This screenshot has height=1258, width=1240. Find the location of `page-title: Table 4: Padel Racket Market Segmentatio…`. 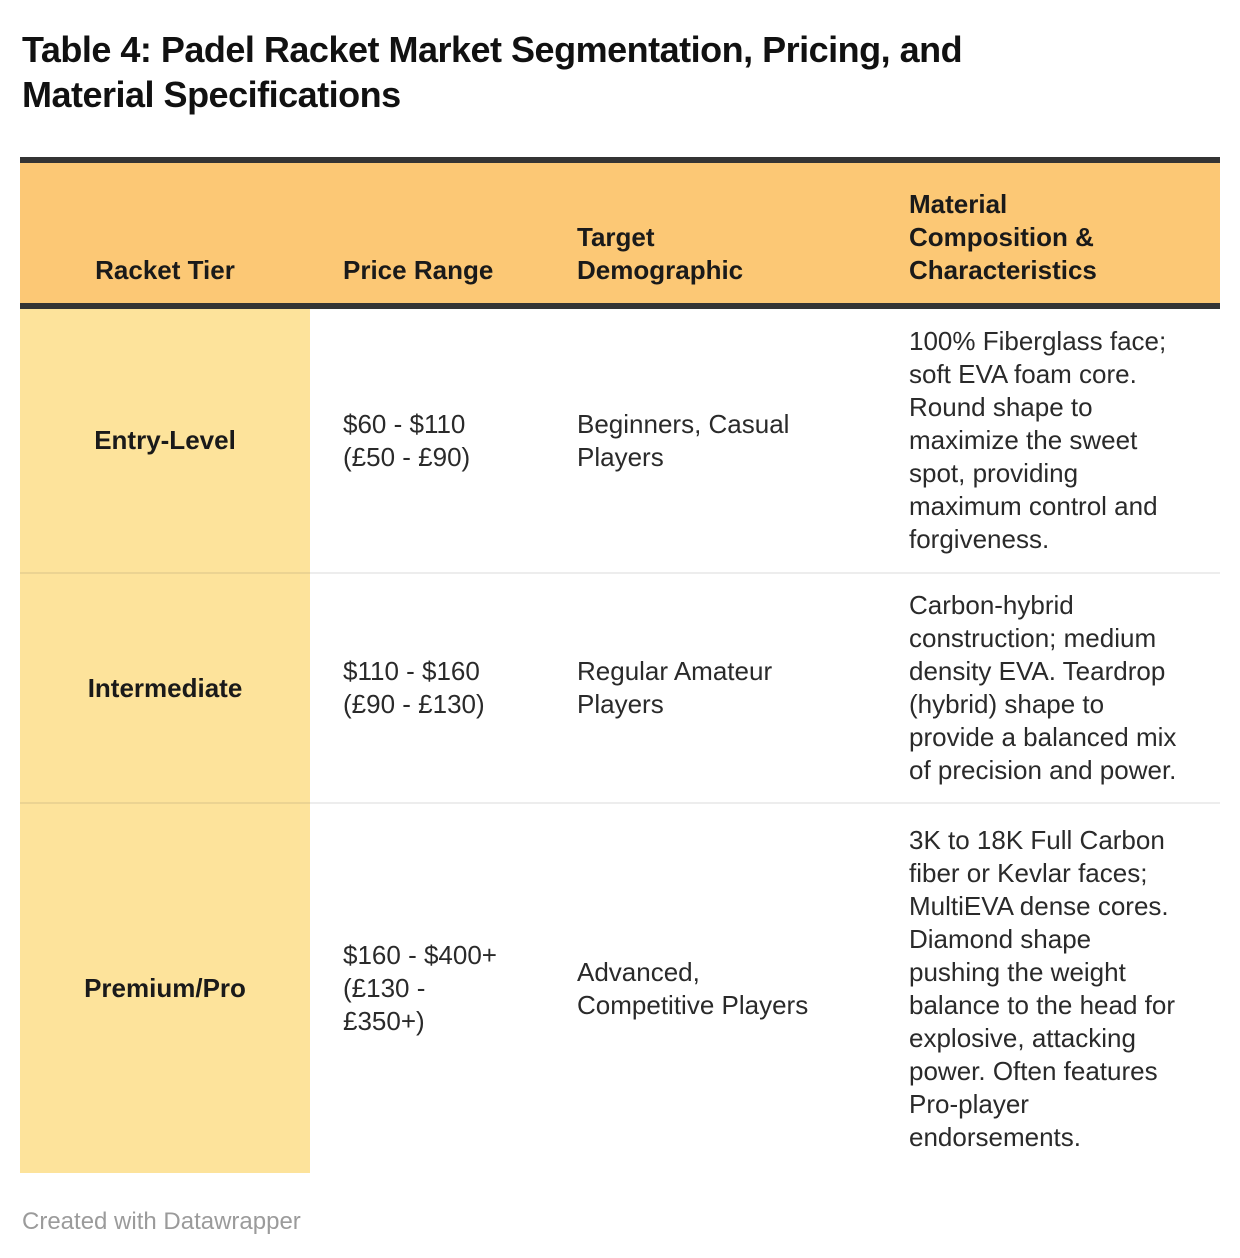

page-title: Table 4: Padel Racket Market Segmentatio… is located at coordinates (492, 72).